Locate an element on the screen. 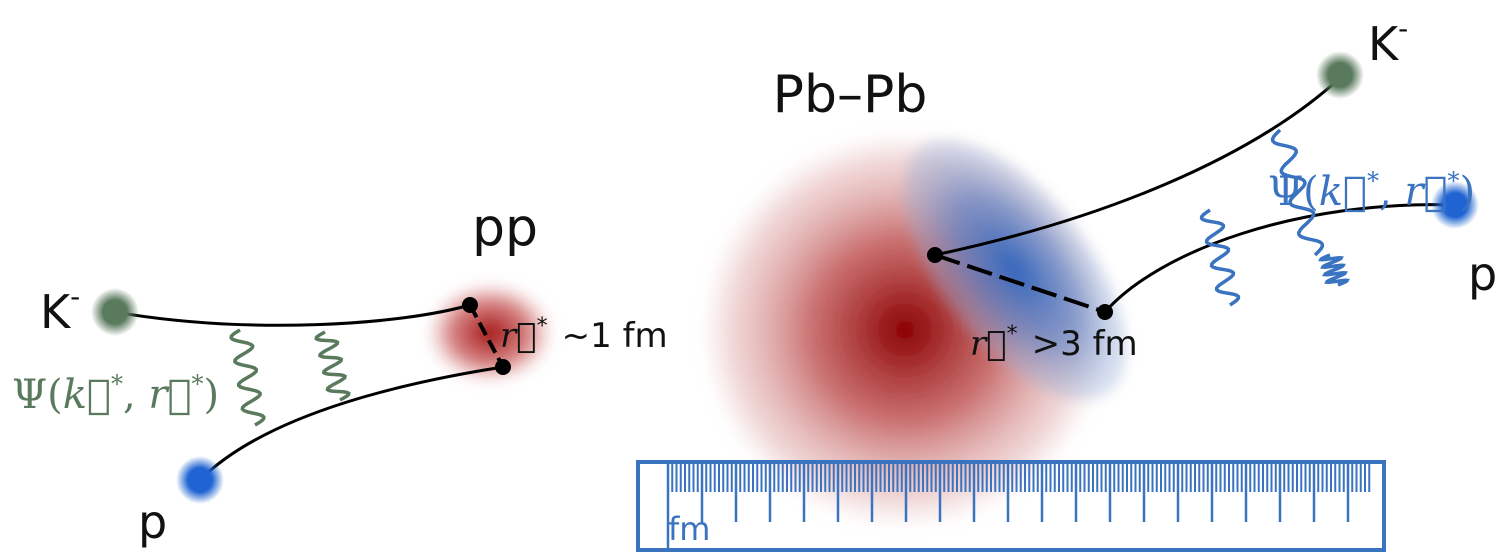 This screenshot has height=554, width=1507. system-label: Pb–Pb is located at coordinates (850, 95).